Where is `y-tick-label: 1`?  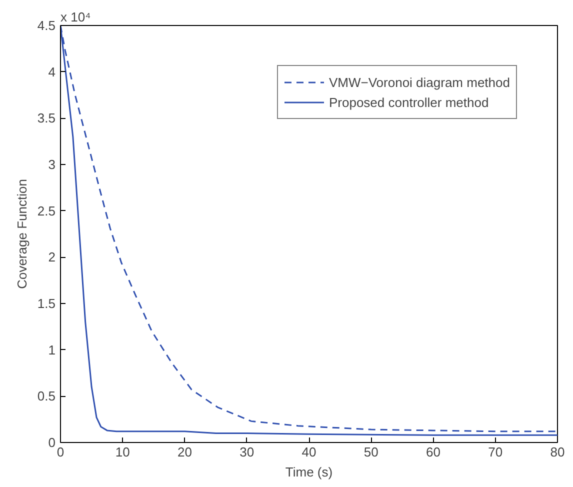
y-tick-label: 1 is located at coordinates (52, 350).